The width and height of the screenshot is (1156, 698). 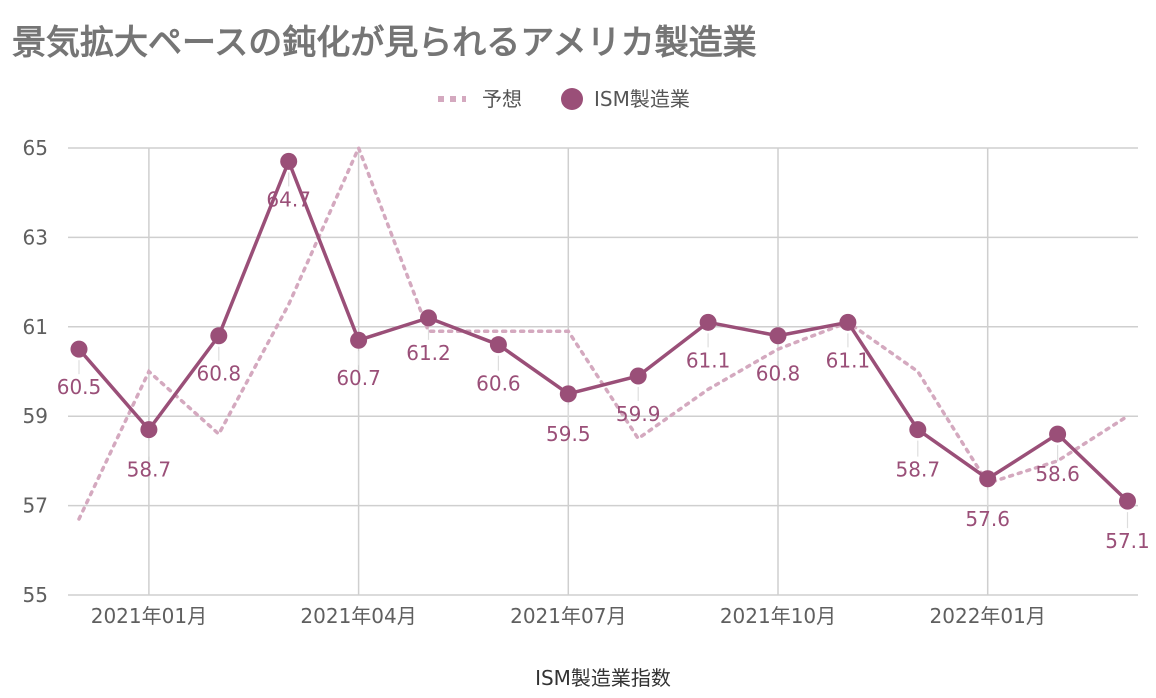 What do you see at coordinates (35, 237) in the screenshot?
I see `y-tick-label: 63` at bounding box center [35, 237].